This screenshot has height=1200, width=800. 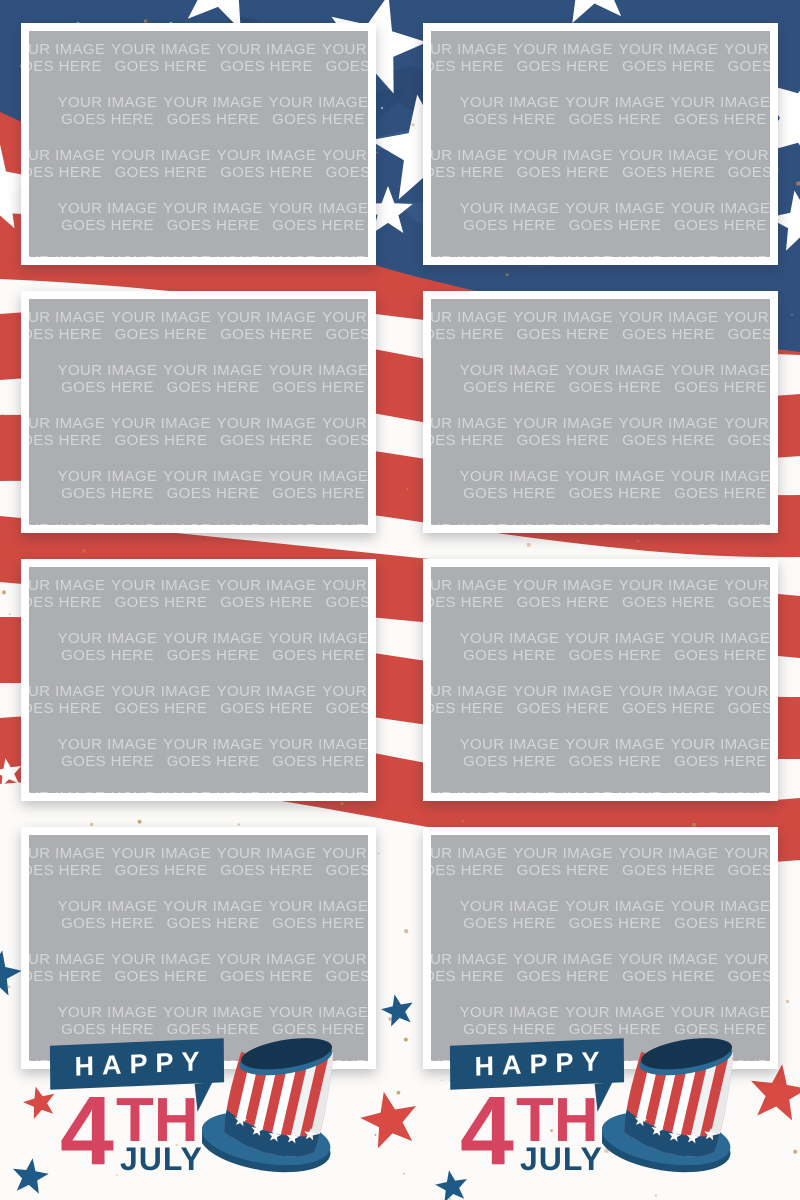 What do you see at coordinates (600, 1120) in the screenshot?
I see `happy-4th-july-logo: HAPPY 4 TH JULY` at bounding box center [600, 1120].